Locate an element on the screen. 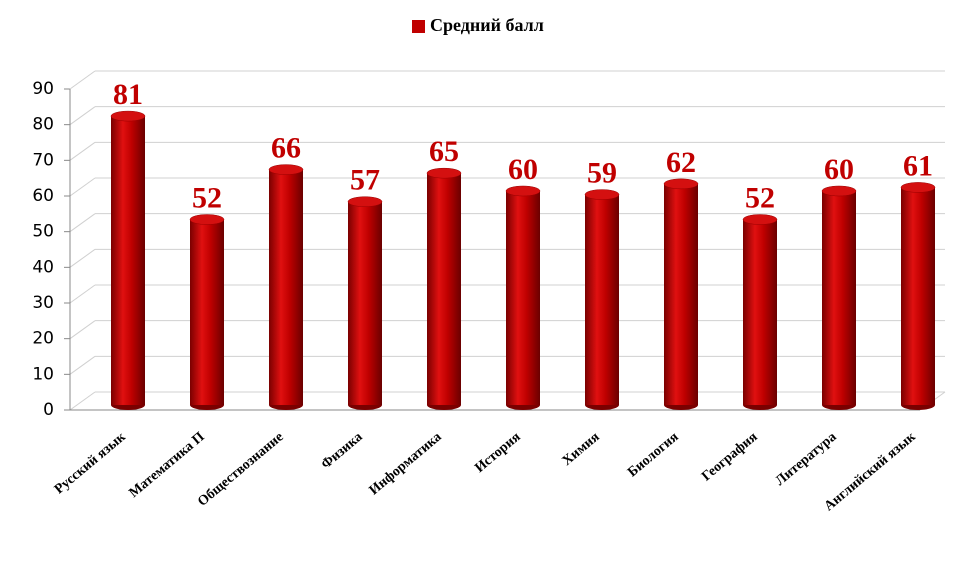 The image size is (958, 576). value-label: 66 is located at coordinates (286, 148).